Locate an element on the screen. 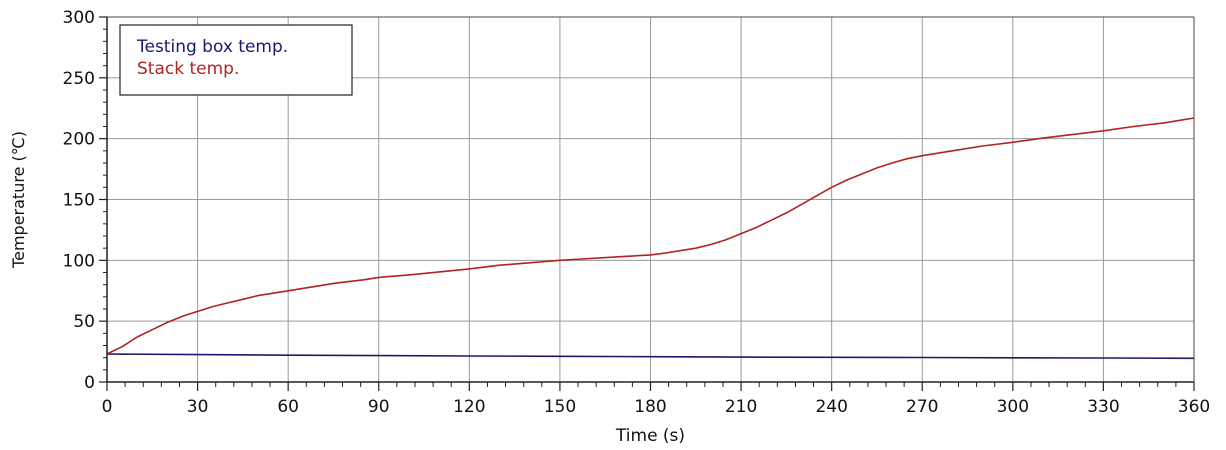 The width and height of the screenshot is (1226, 450). x-tick-label: 270 is located at coordinates (922, 407).